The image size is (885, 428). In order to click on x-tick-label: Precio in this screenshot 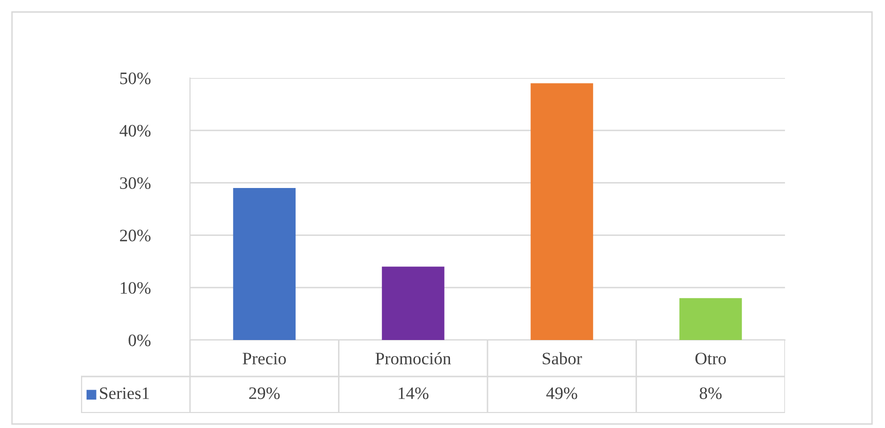, I will do `click(264, 358)`.